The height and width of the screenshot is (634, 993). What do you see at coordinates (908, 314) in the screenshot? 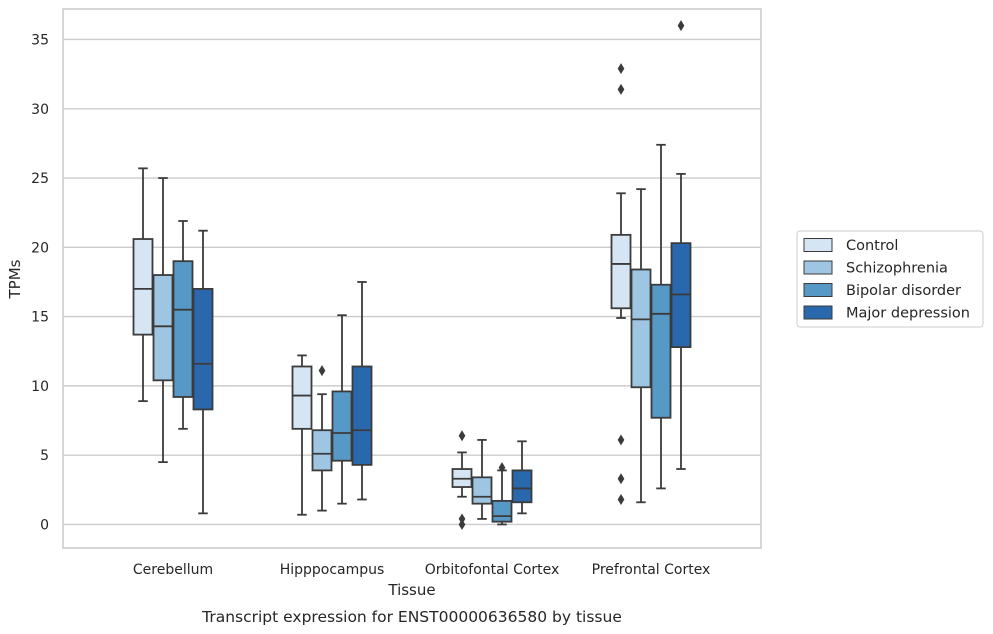
I see `legend-label-3: Major depression` at bounding box center [908, 314].